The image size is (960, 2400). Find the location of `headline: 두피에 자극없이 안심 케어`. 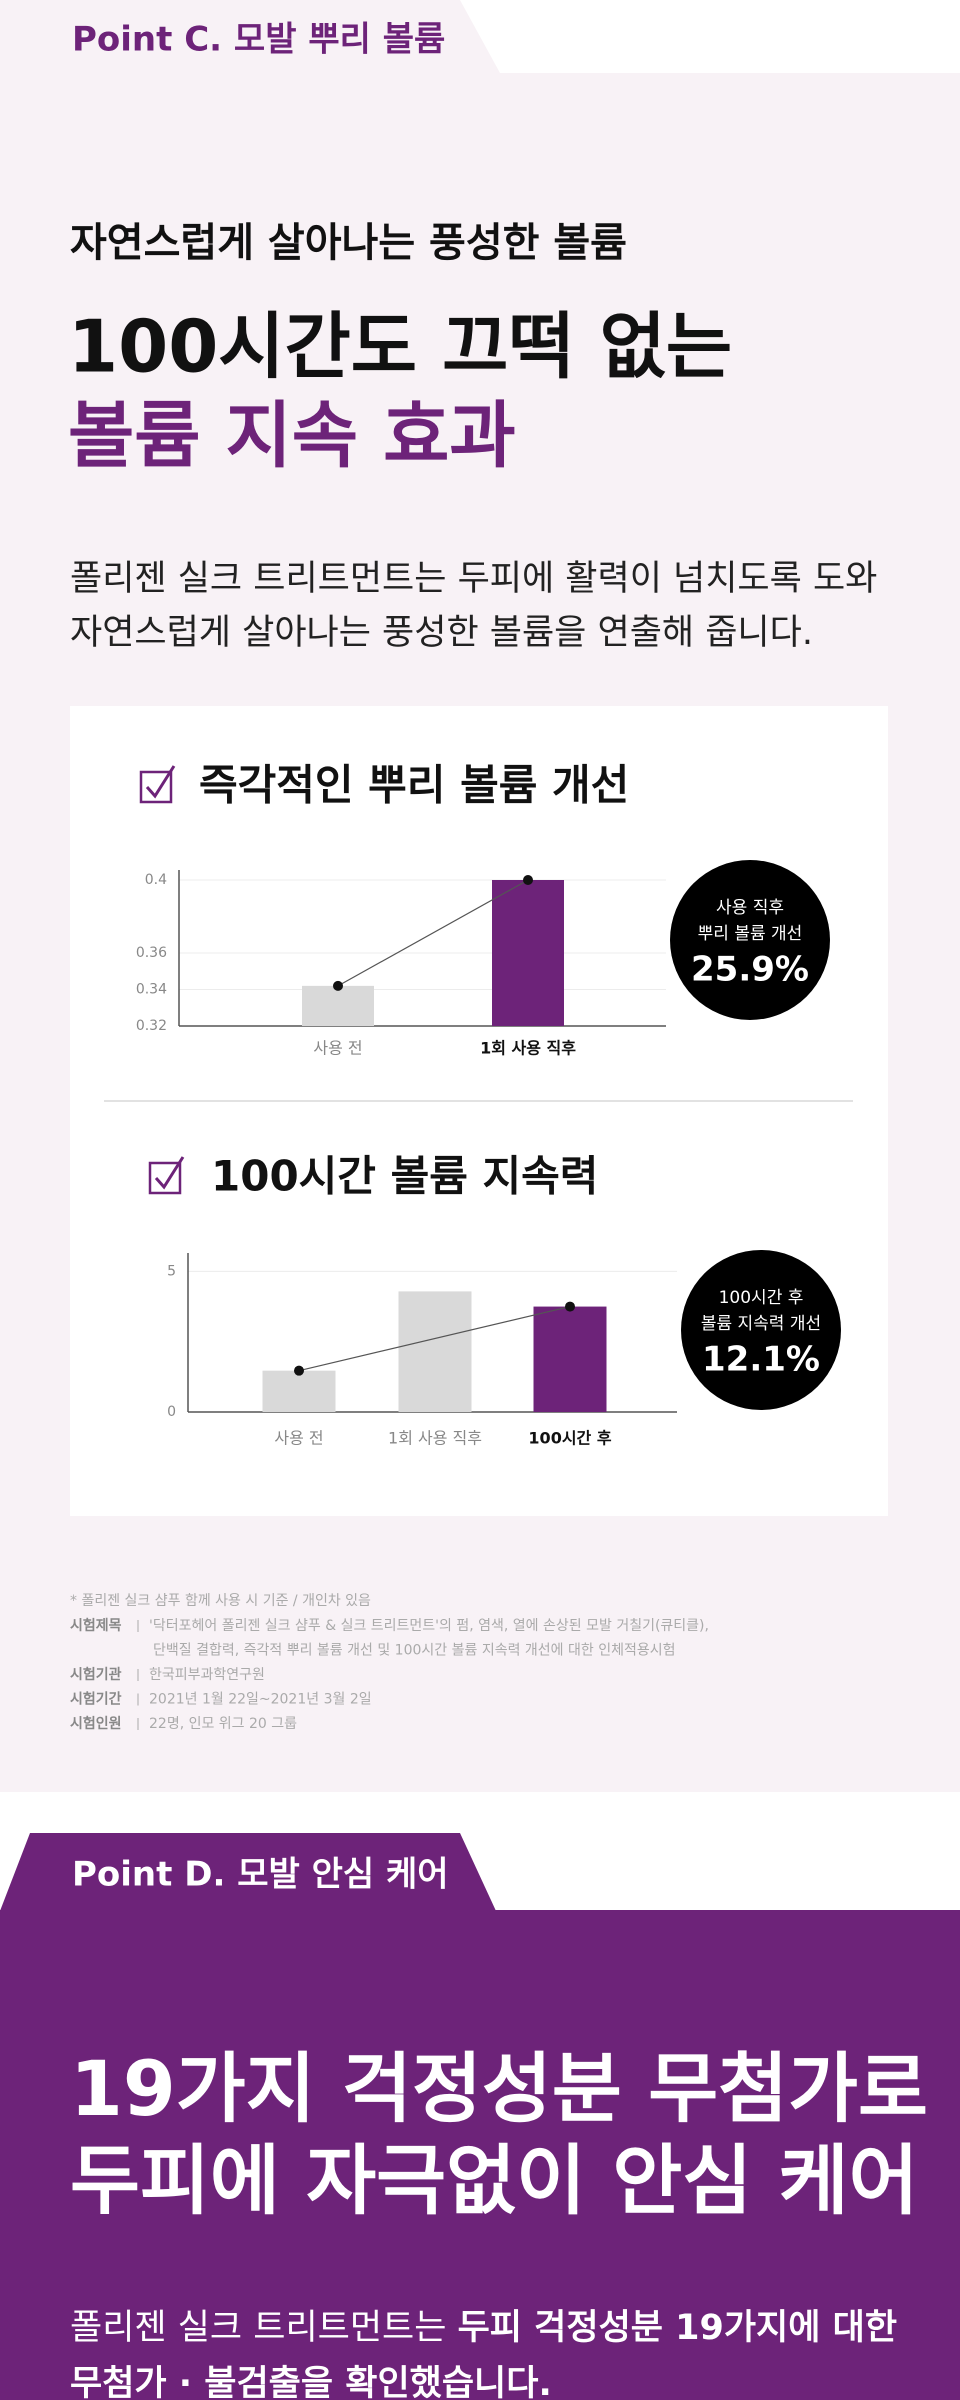

headline: 두피에 자극없이 안심 케어 is located at coordinates (494, 2180).